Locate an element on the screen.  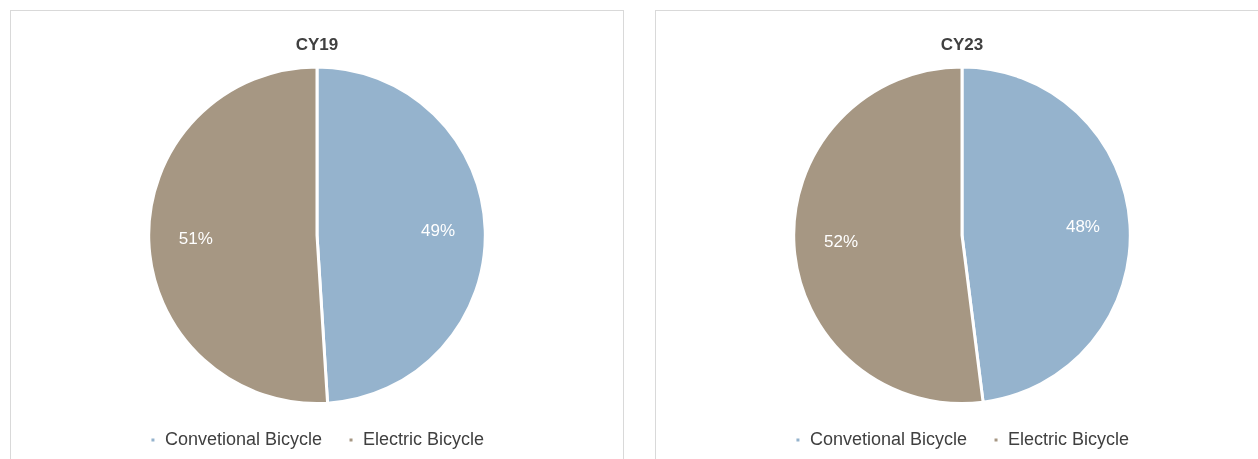
data-label: 49% is located at coordinates (438, 231).